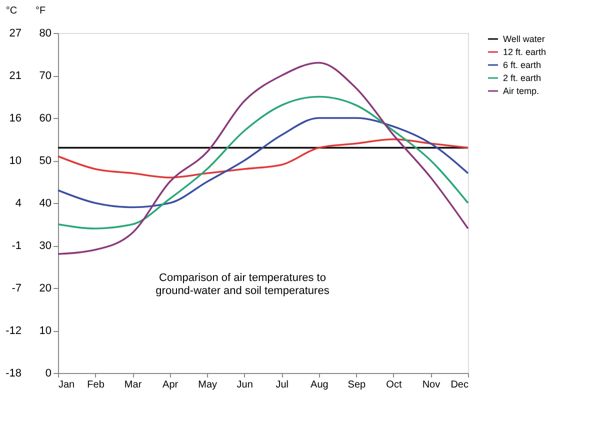 Image resolution: width=615 pixels, height=421 pixels. What do you see at coordinates (459, 385) in the screenshot?
I see `x-tick-label: Dec` at bounding box center [459, 385].